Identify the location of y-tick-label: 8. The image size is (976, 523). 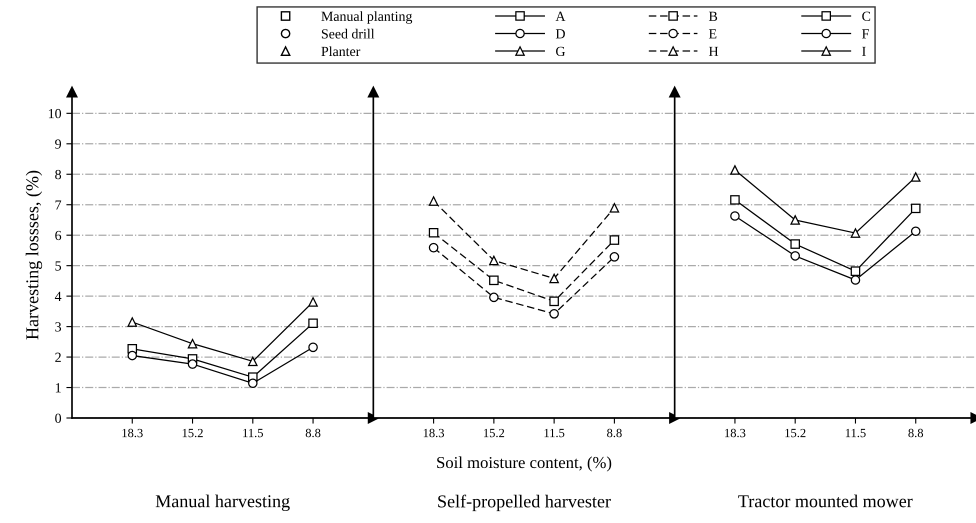
(58, 175).